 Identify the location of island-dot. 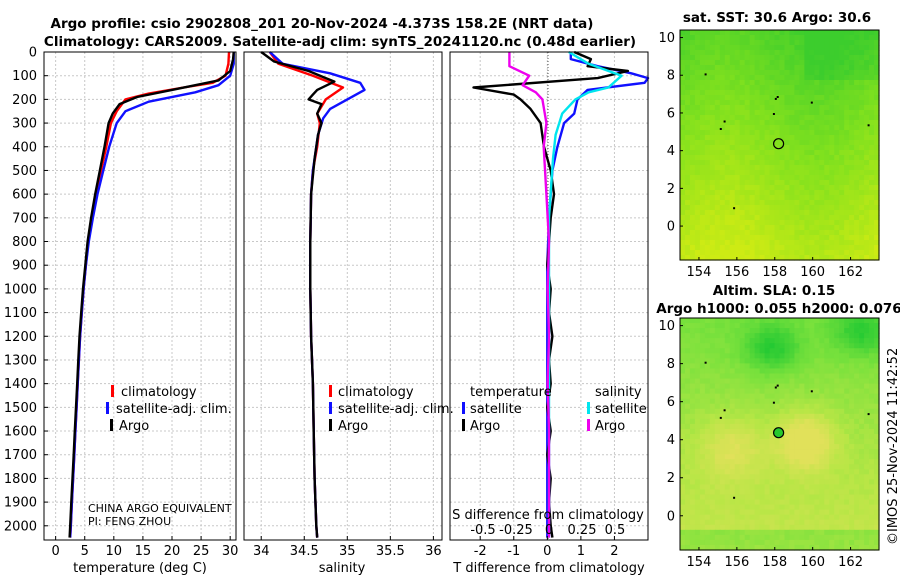
(811, 102).